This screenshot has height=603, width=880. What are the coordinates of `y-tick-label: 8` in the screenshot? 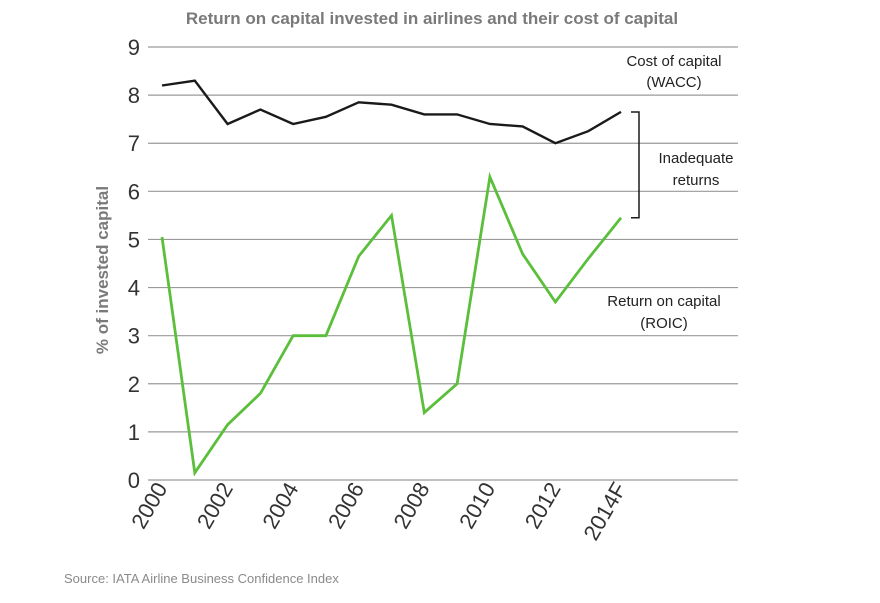 It's located at (134, 95).